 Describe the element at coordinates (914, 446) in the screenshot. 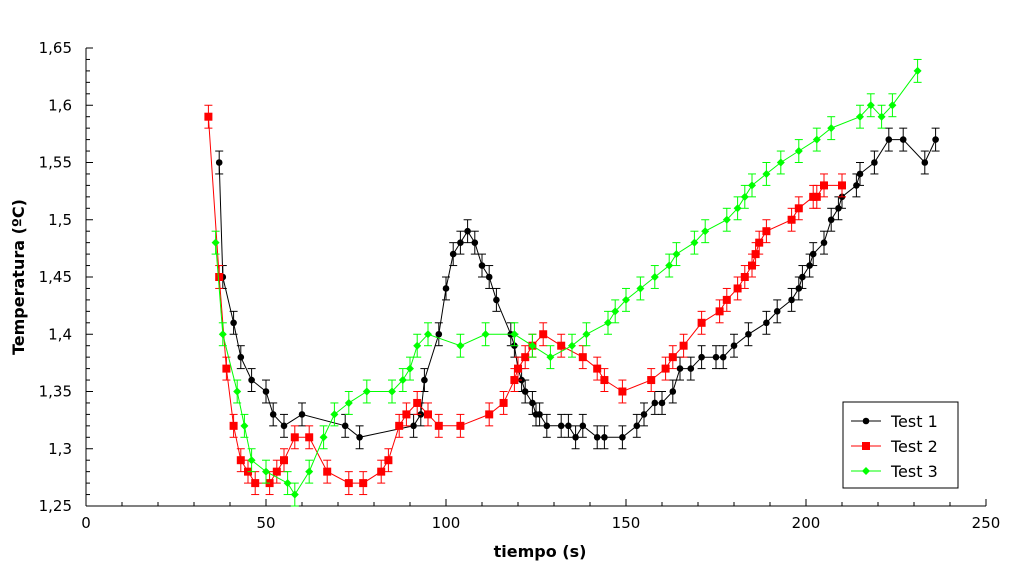

I see `legend-label: Test 2` at that location.